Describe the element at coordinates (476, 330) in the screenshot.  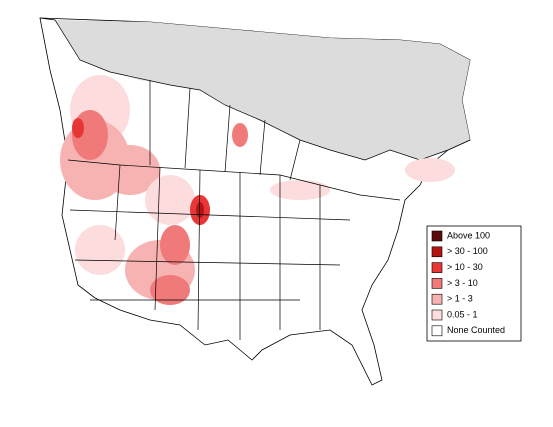
I see `legend-label: None Counted` at that location.